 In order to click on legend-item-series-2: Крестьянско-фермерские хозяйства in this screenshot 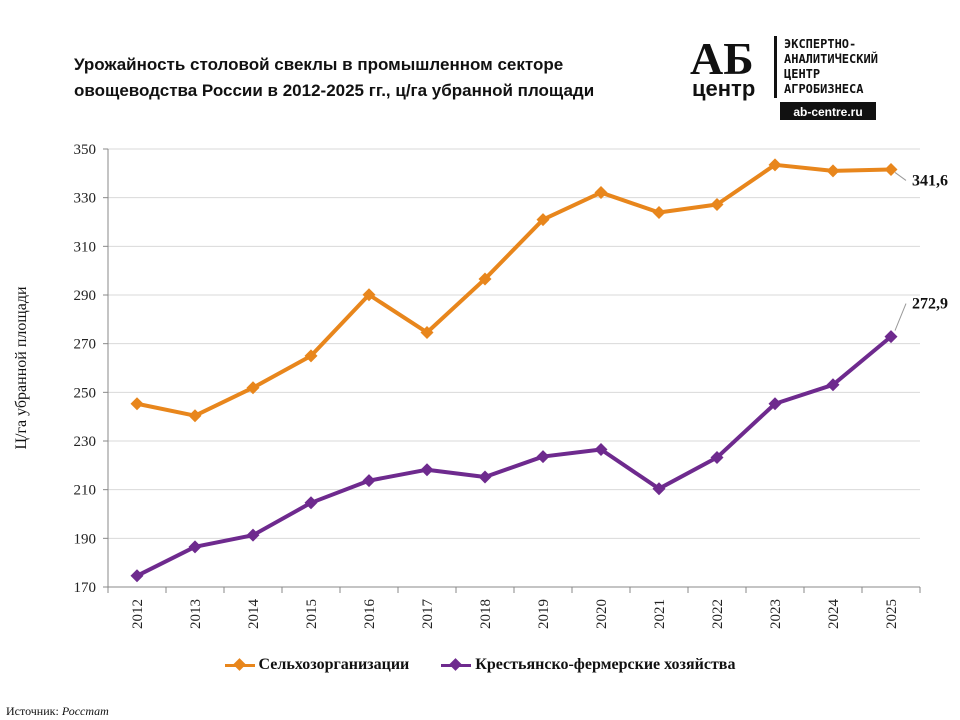, I will do `click(588, 665)`.